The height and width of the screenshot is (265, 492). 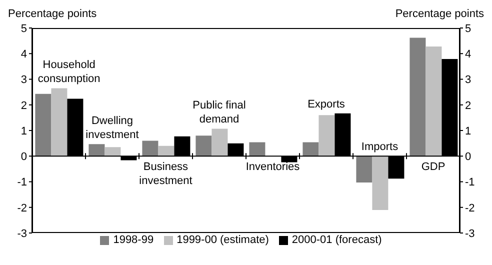 I want to click on legend-label: 1998-99, so click(x=133, y=240).